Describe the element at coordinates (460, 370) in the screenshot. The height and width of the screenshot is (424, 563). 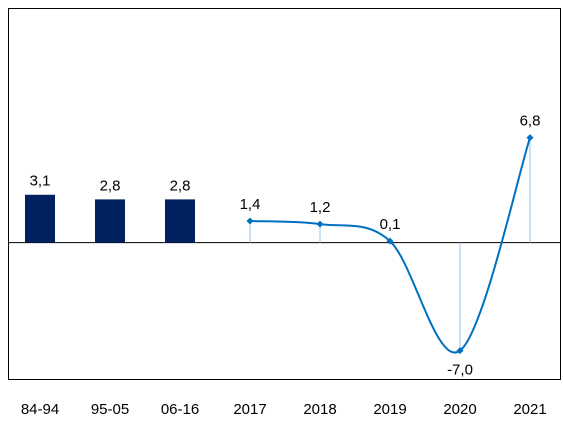
I see `data-label: -7,0` at that location.